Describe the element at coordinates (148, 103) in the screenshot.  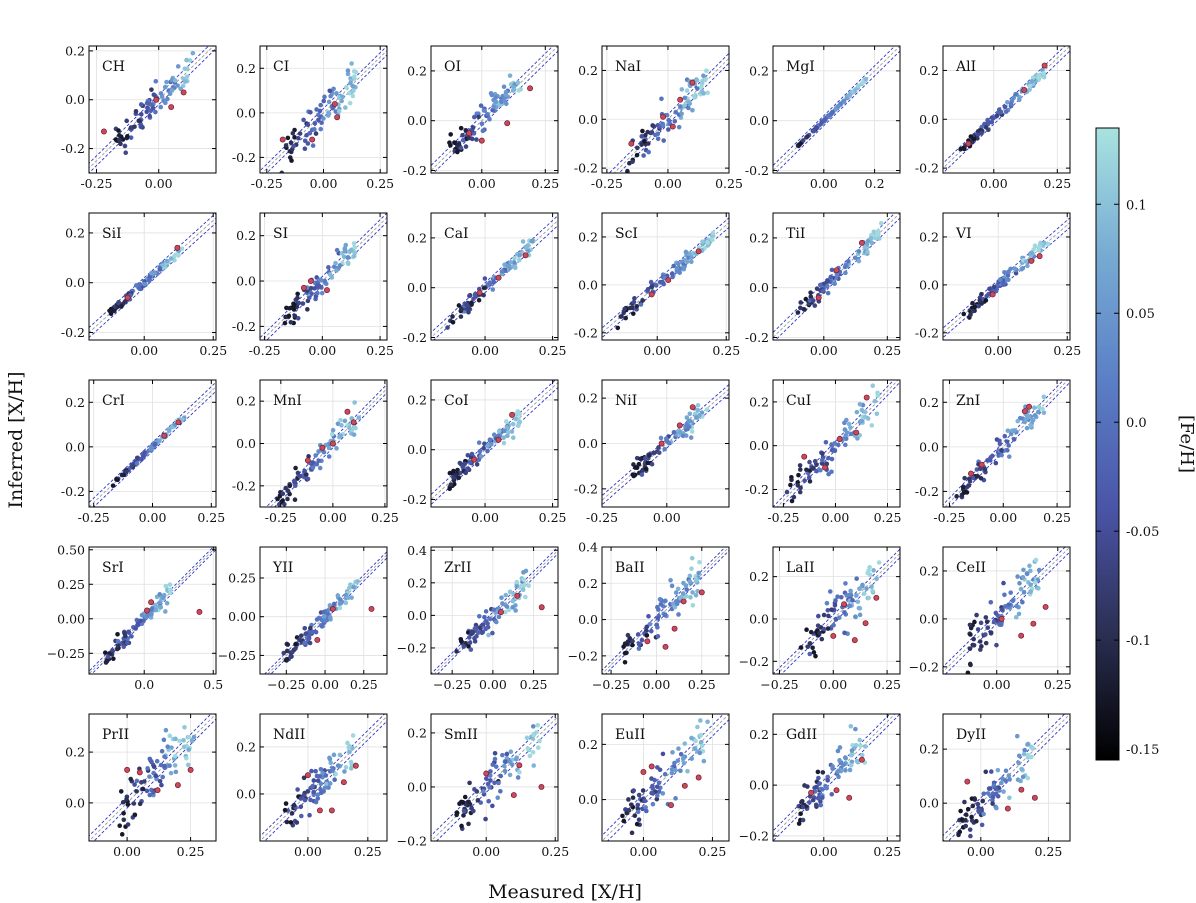
I see `scatter-points` at that location.